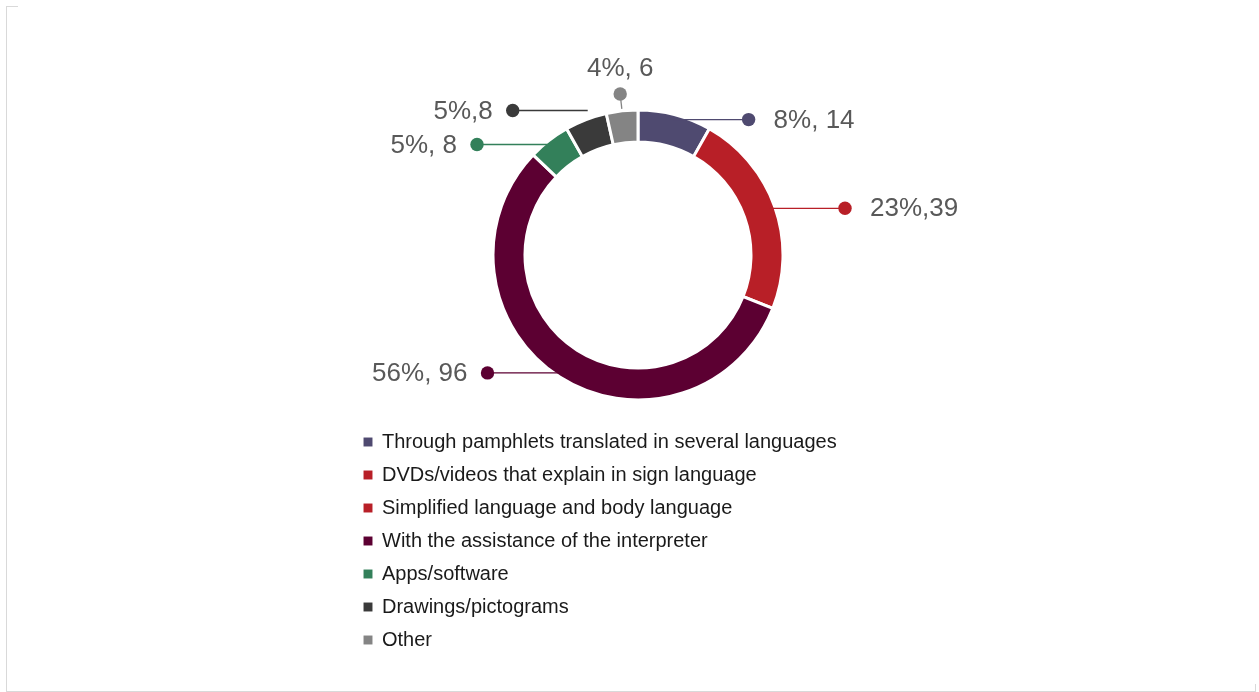 This screenshot has width=1259, height=692. I want to click on legend-label: Through pamphlets translated in several languages, so click(609, 441).